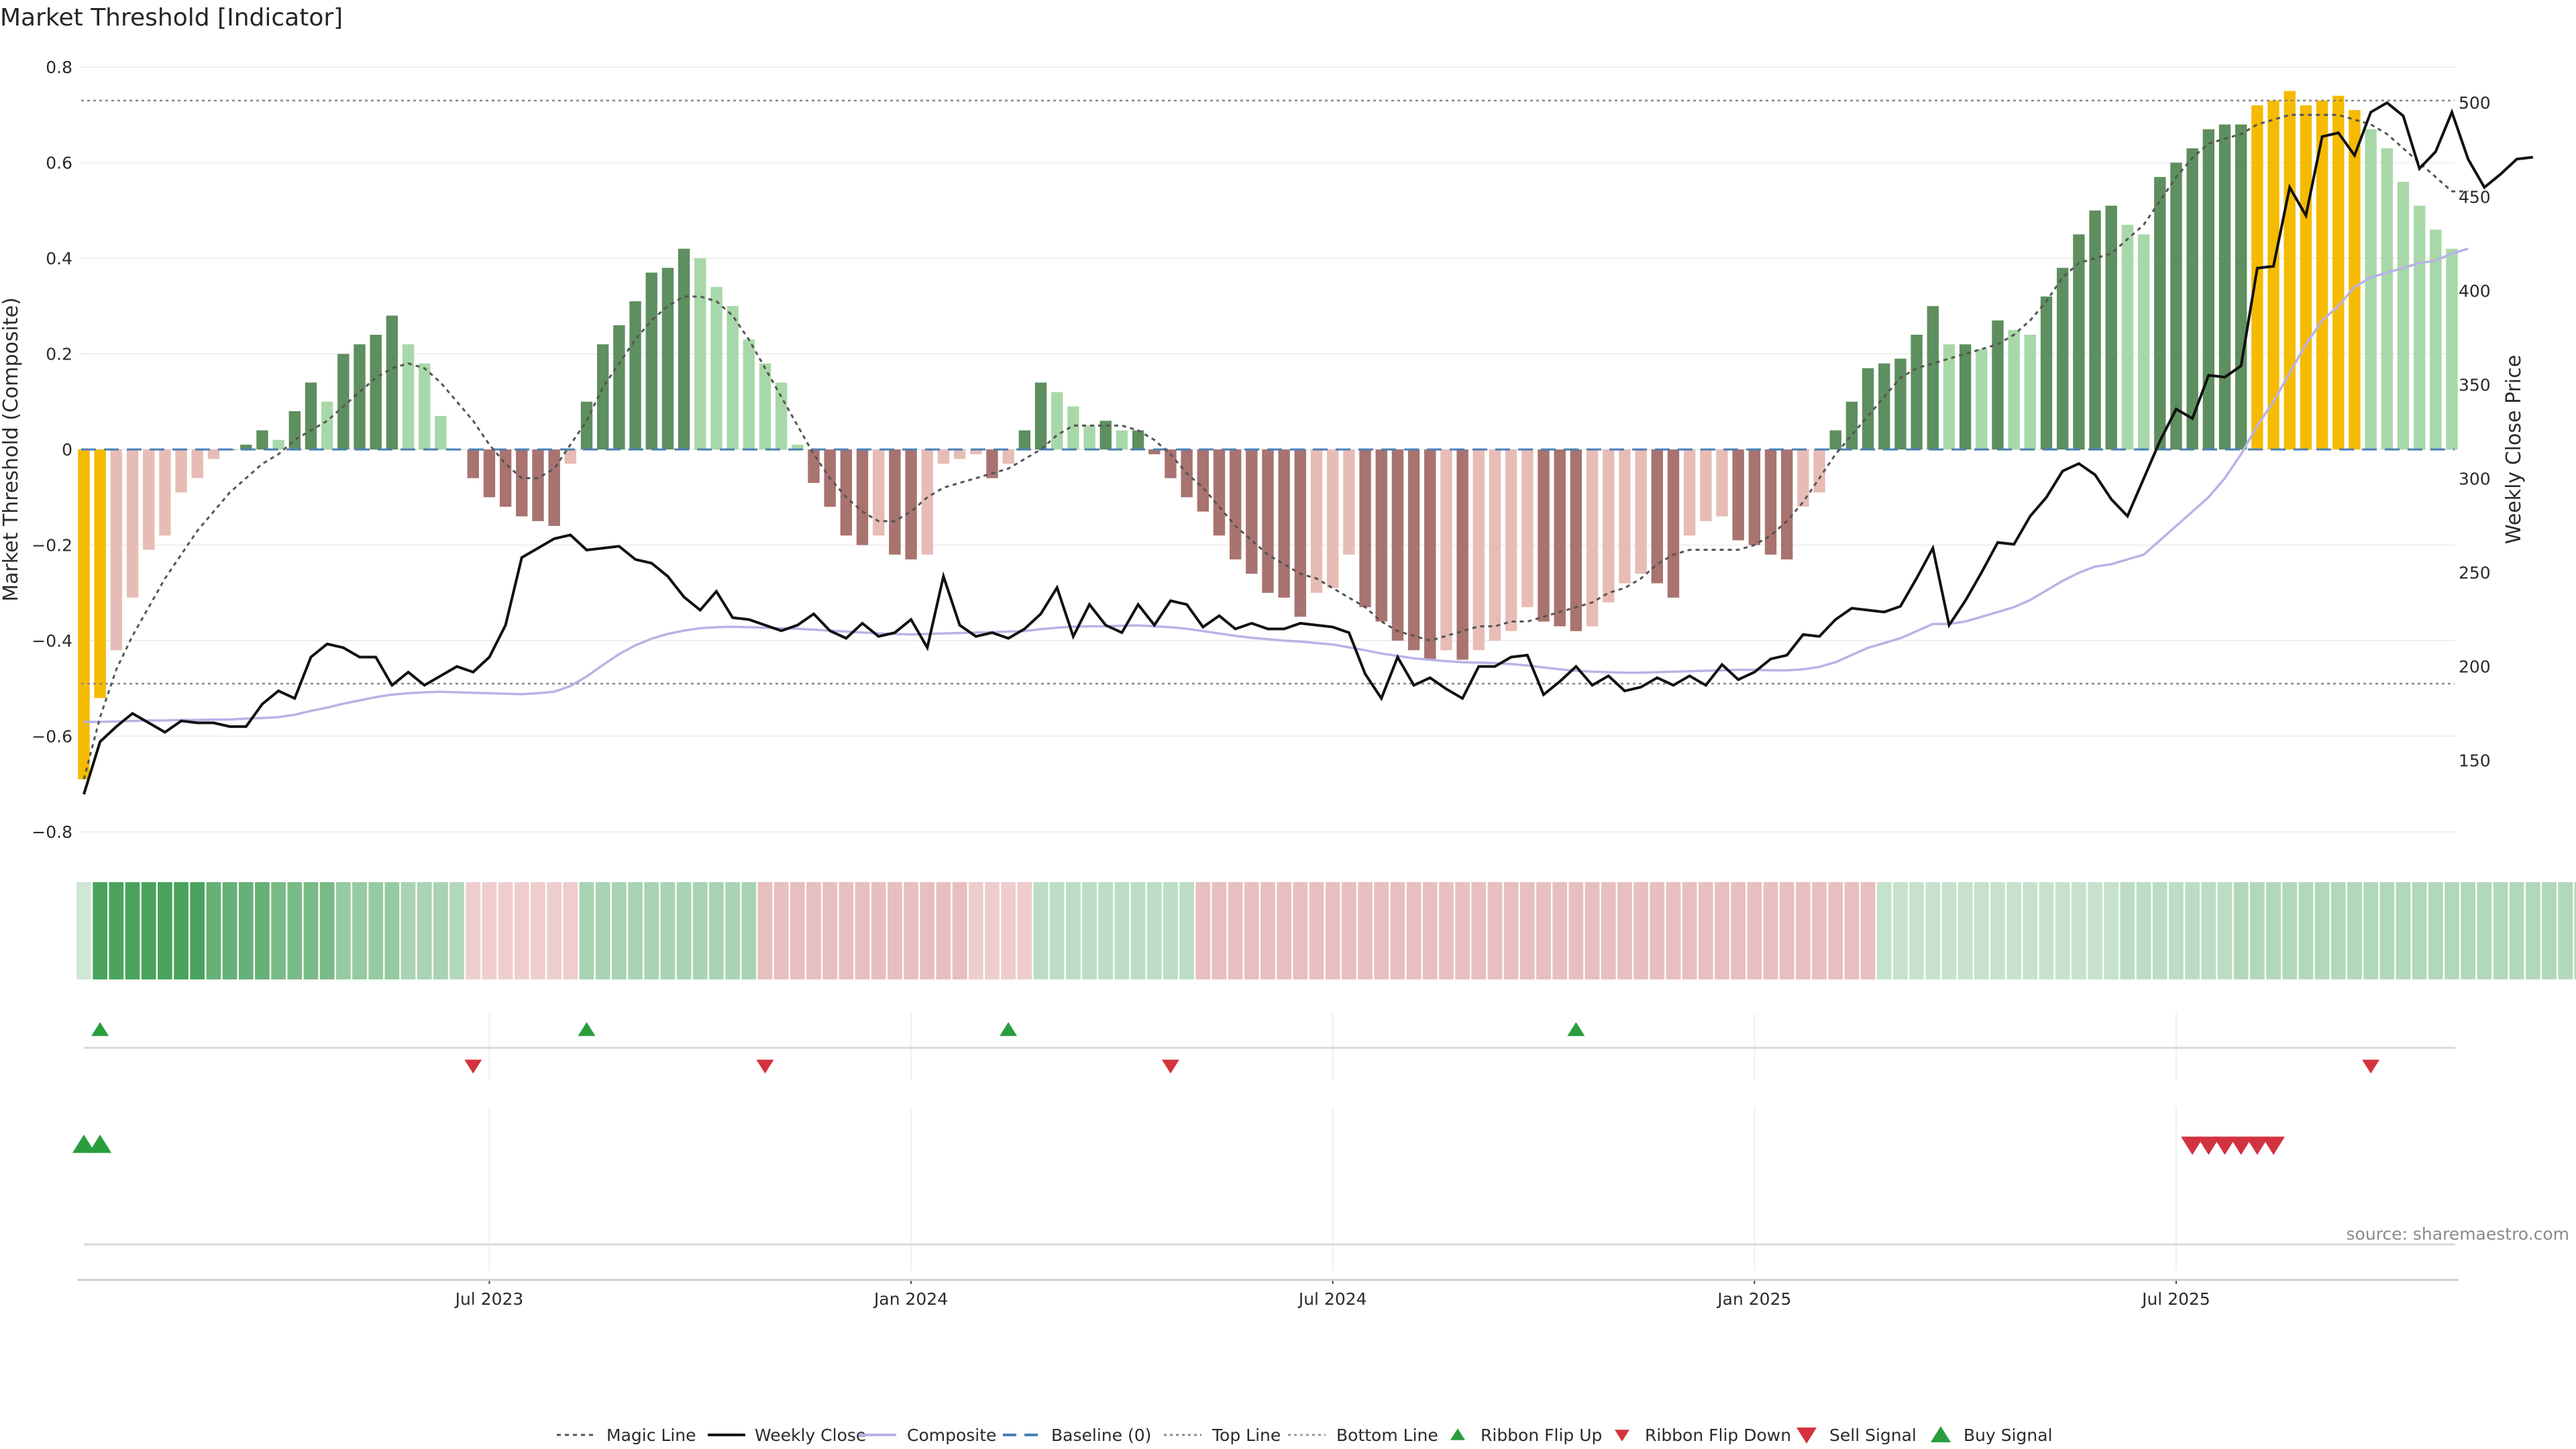 Image resolution: width=2576 pixels, height=1449 pixels. I want to click on legend-item: Ribbon Flip Down, so click(1703, 1435).